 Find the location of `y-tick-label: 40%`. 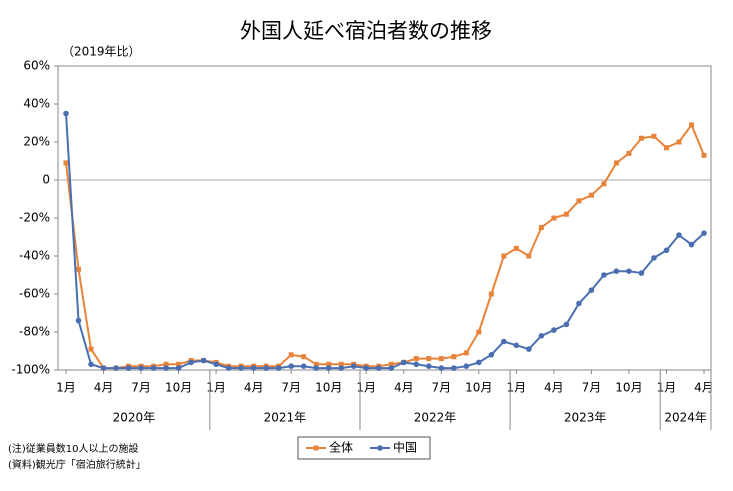

y-tick-label: 40% is located at coordinates (36, 104).